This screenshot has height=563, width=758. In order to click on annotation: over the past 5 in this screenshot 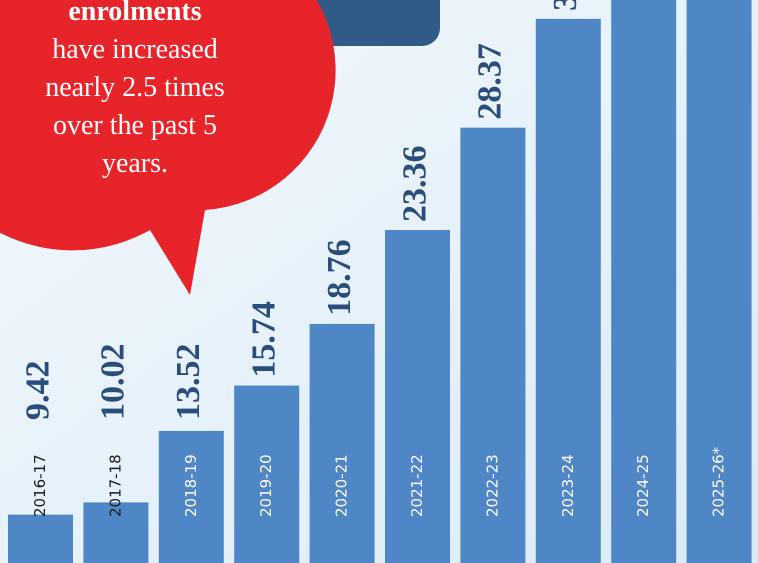, I will do `click(135, 125)`.